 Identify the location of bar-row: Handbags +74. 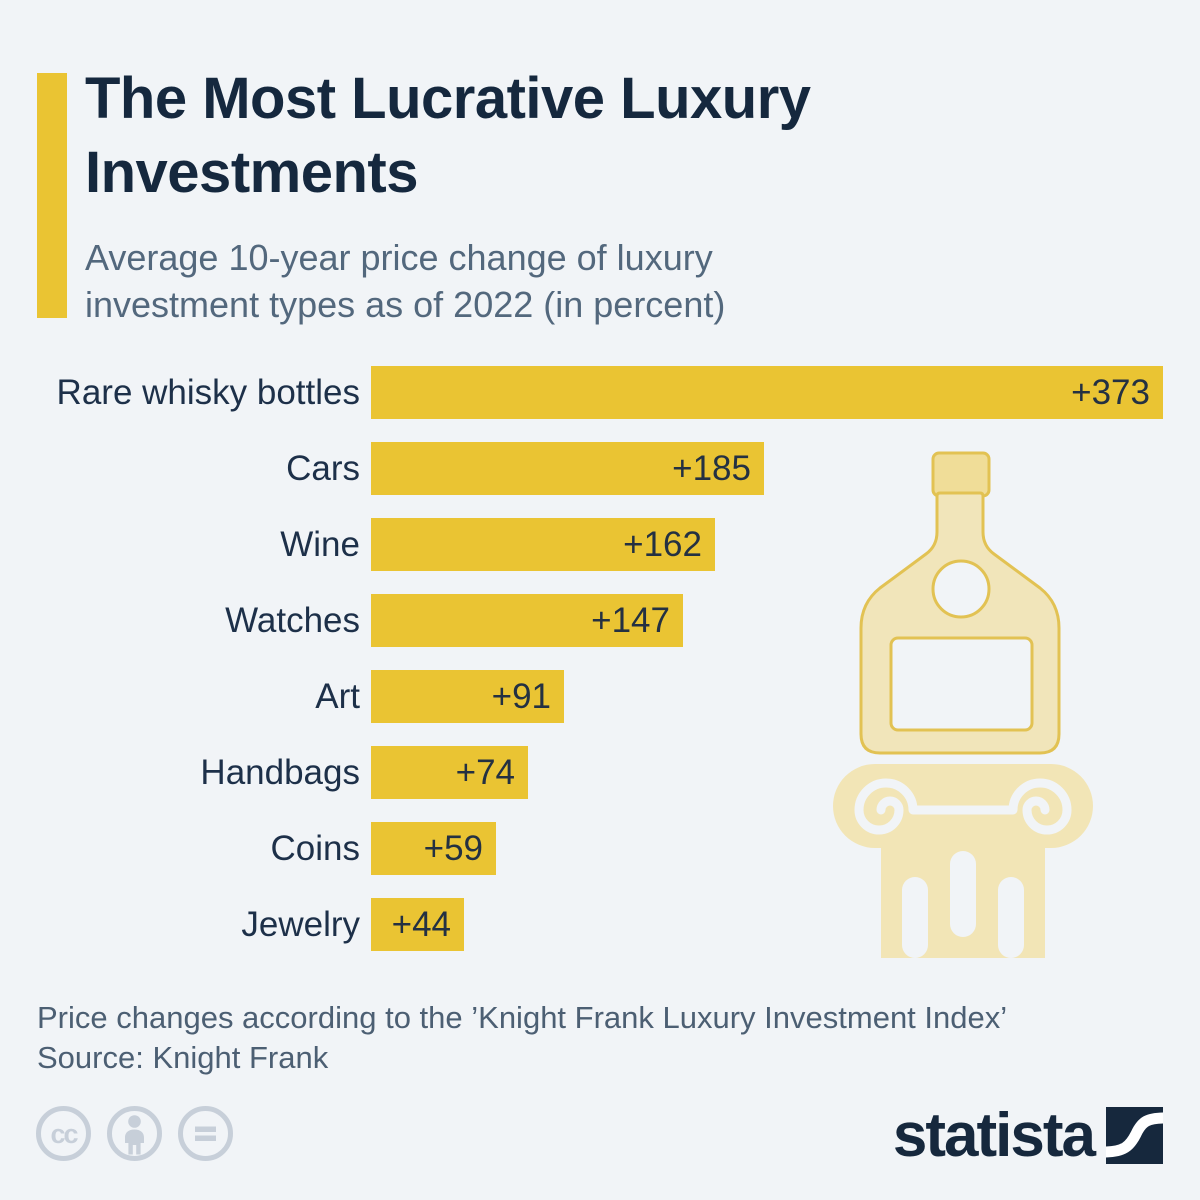
(600, 772).